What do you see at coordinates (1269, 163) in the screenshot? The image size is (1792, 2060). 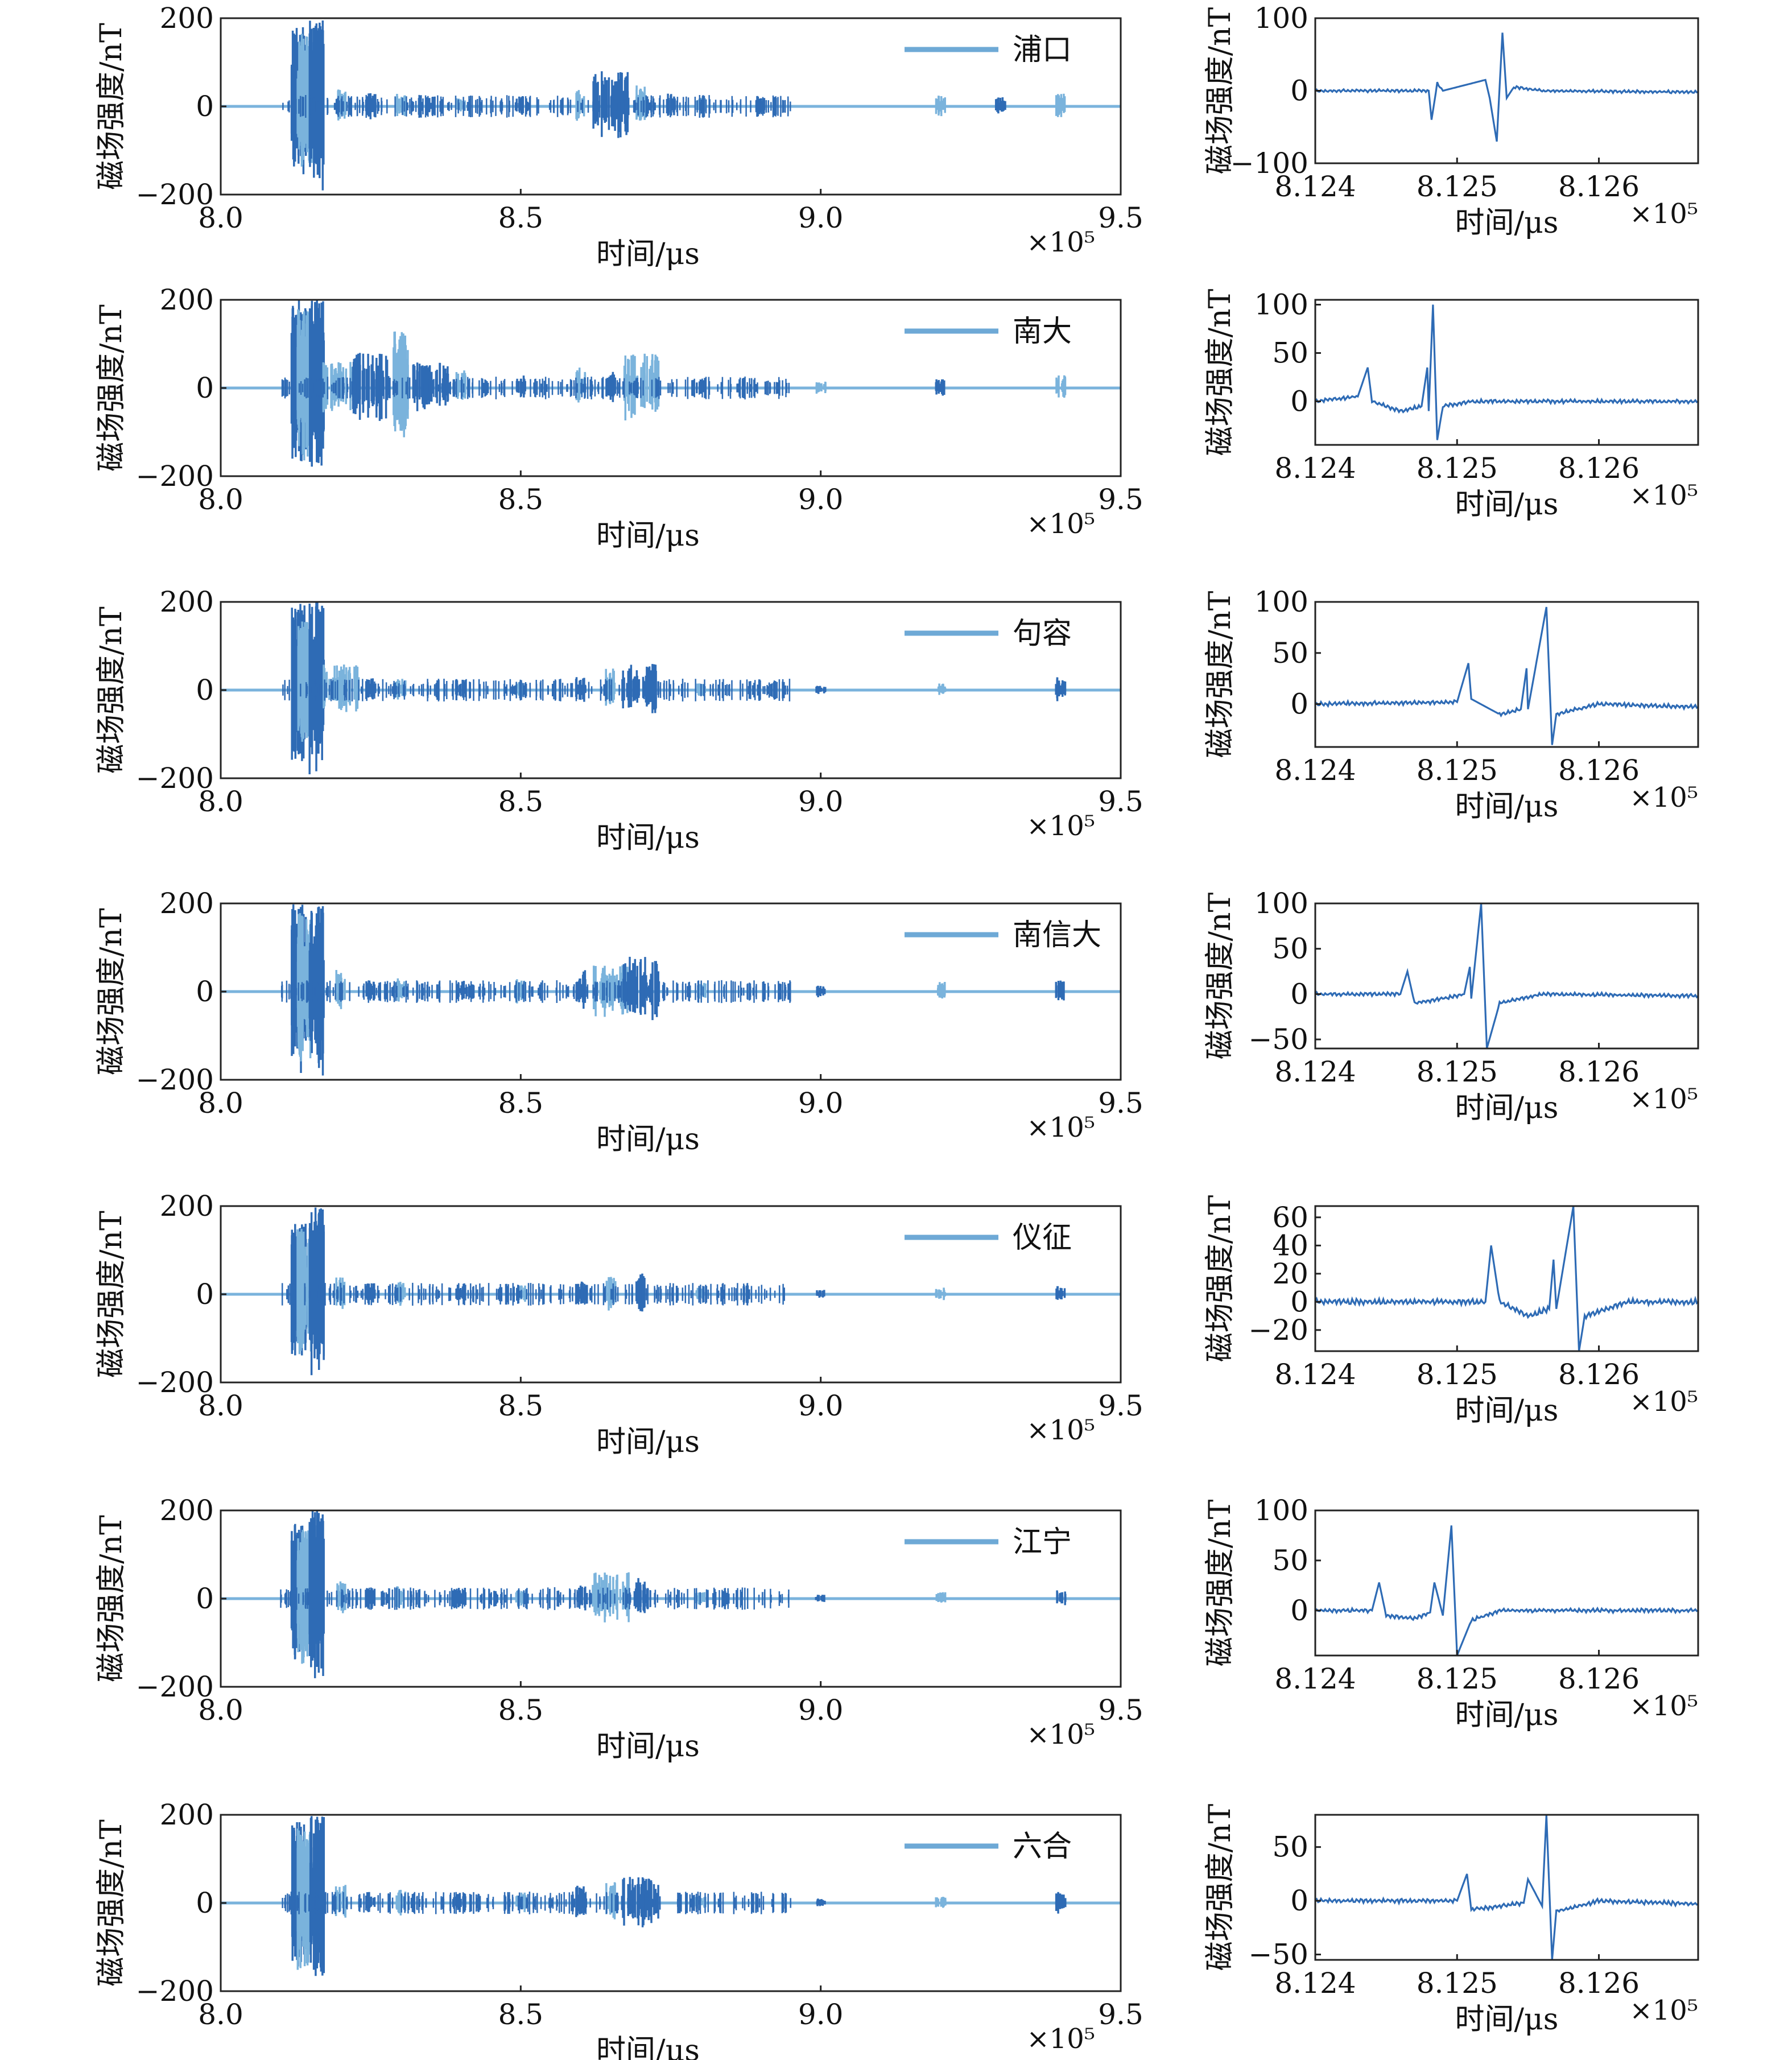 I see `y-tick-label: −100` at bounding box center [1269, 163].